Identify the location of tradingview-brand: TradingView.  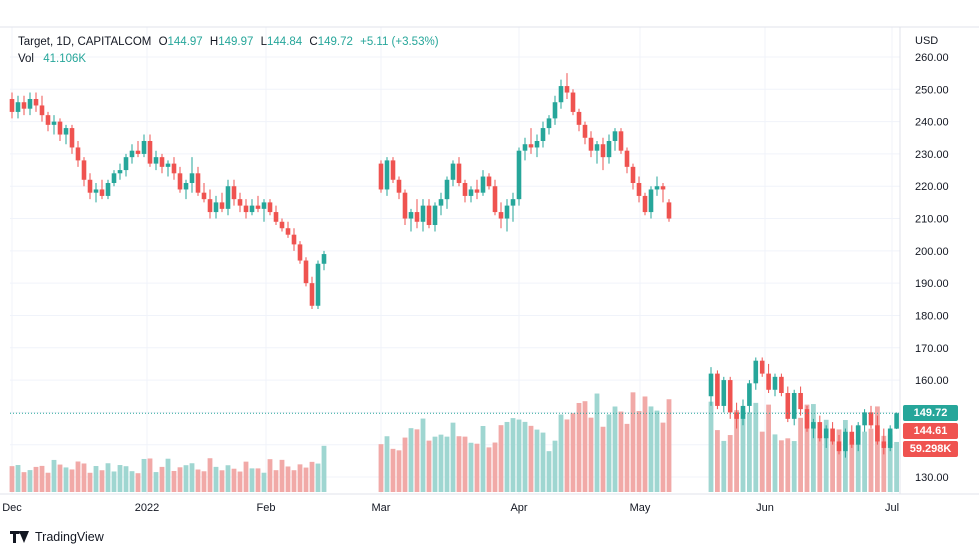
(57, 537).